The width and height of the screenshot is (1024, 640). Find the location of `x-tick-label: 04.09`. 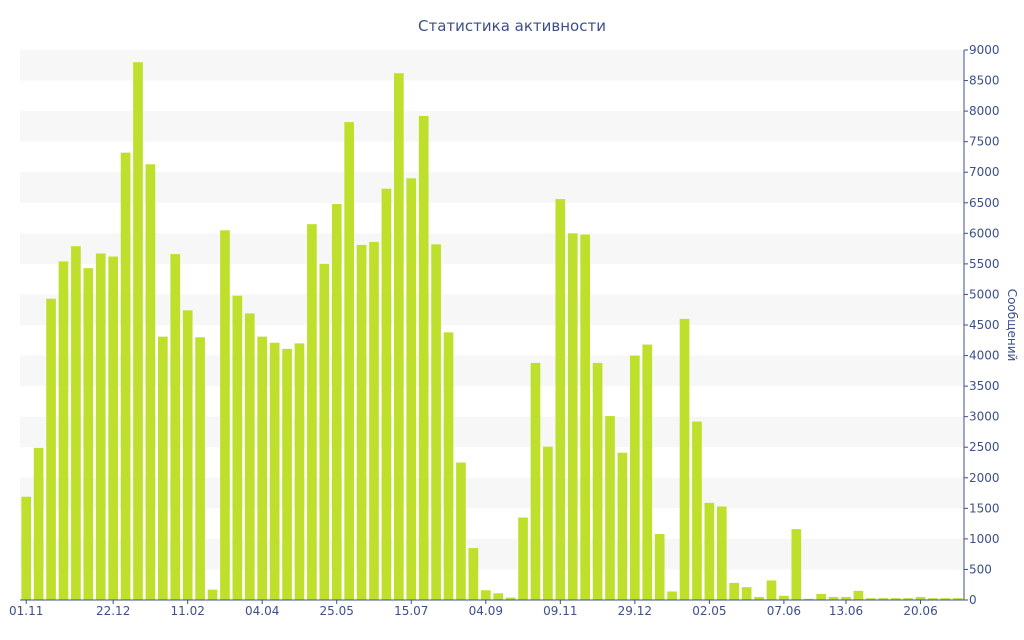

x-tick-label: 04.09 is located at coordinates (486, 611).